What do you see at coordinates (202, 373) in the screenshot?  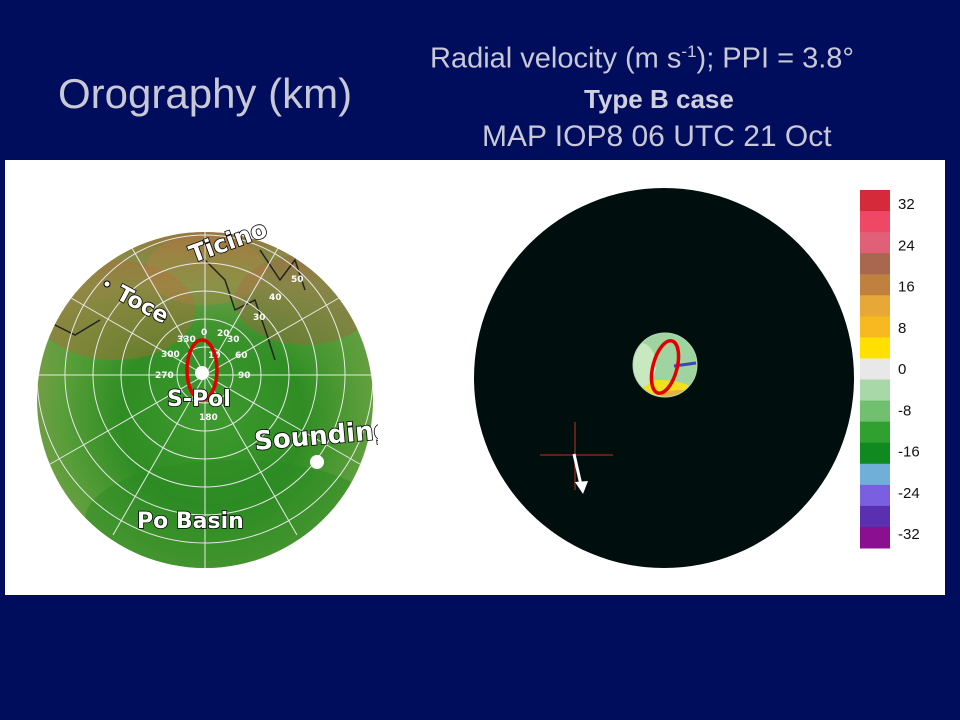 I see `spol-marker` at bounding box center [202, 373].